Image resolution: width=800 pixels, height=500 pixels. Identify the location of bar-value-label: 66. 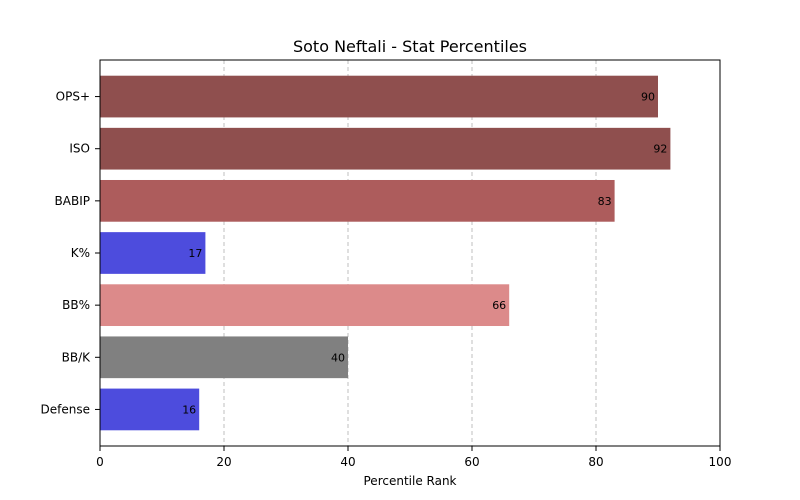
(499, 305).